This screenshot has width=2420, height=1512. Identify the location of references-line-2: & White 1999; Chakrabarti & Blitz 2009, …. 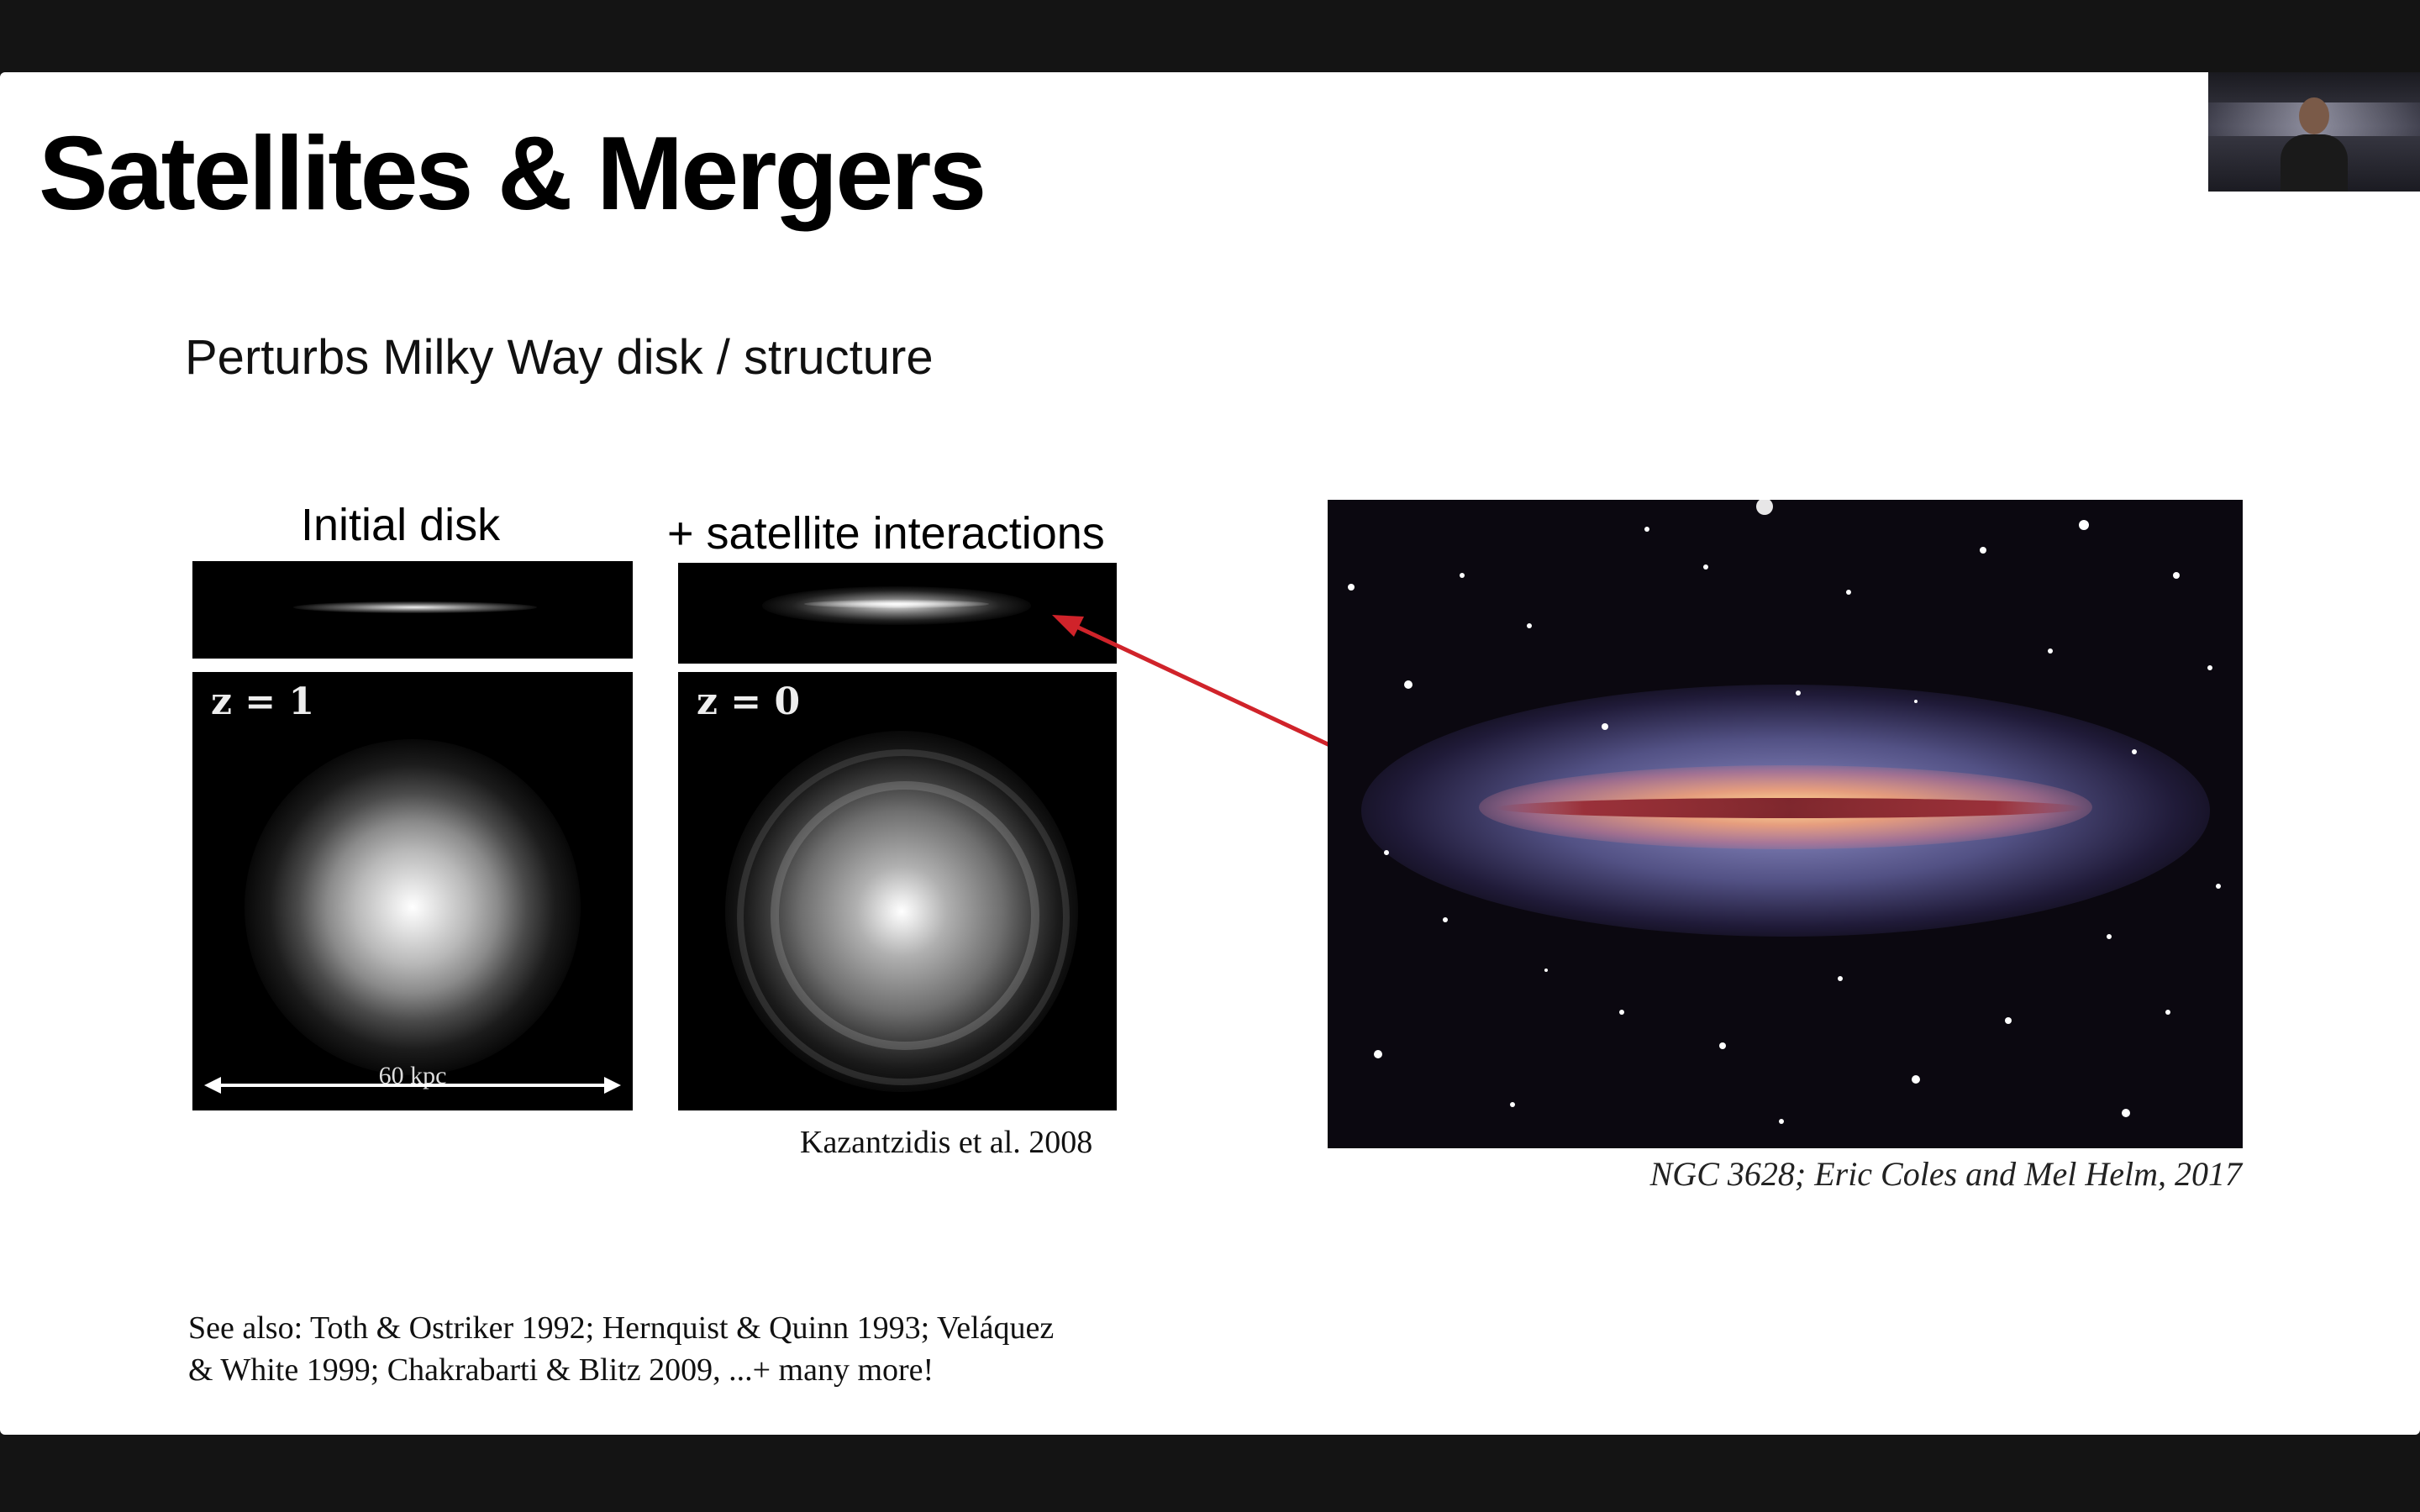
(561, 1370).